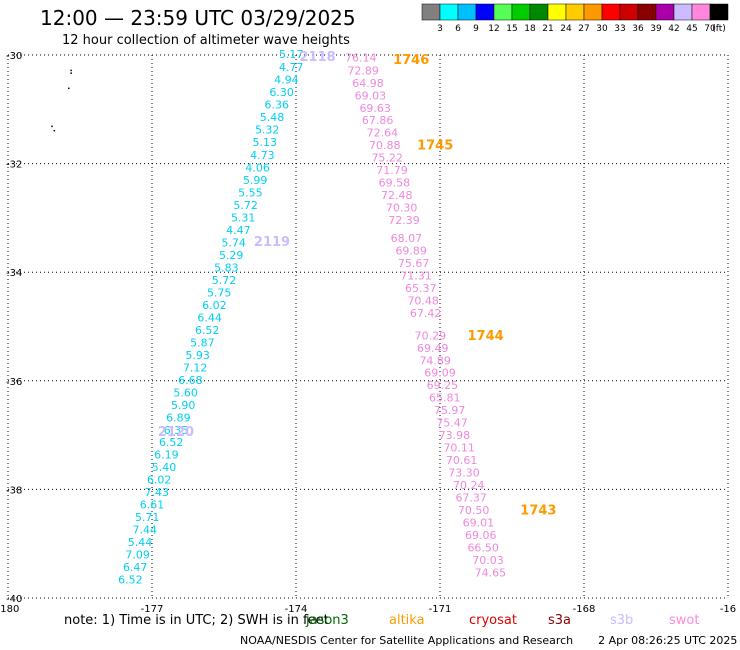  What do you see at coordinates (416, 276) in the screenshot?
I see `wave-height-point: 71.31` at bounding box center [416, 276].